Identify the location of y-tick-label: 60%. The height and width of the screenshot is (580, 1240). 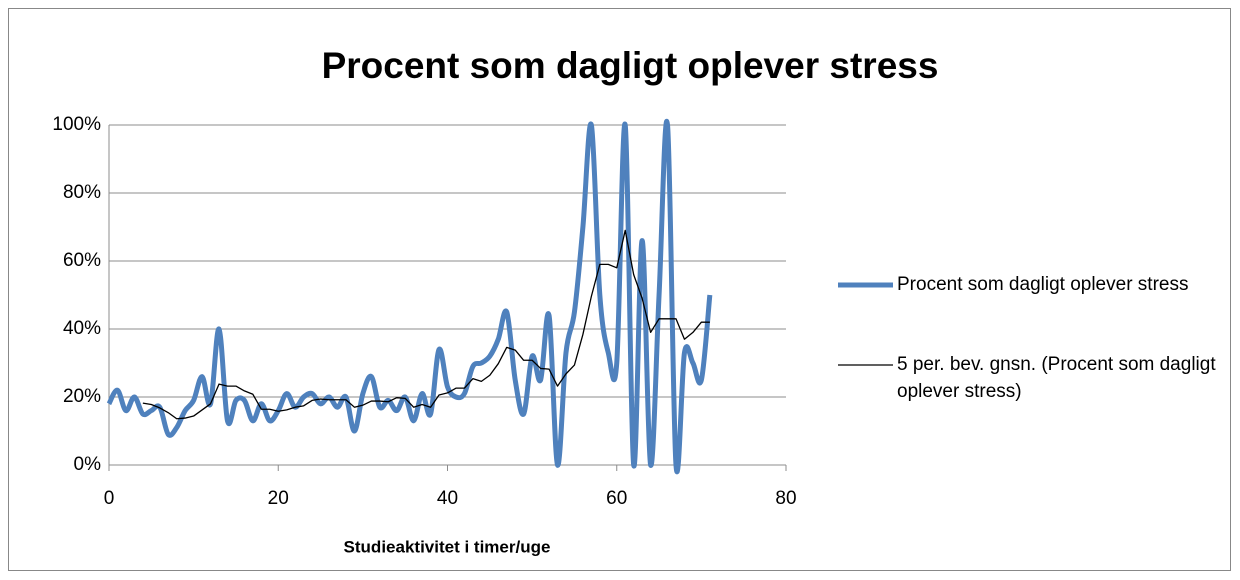
(82, 260).